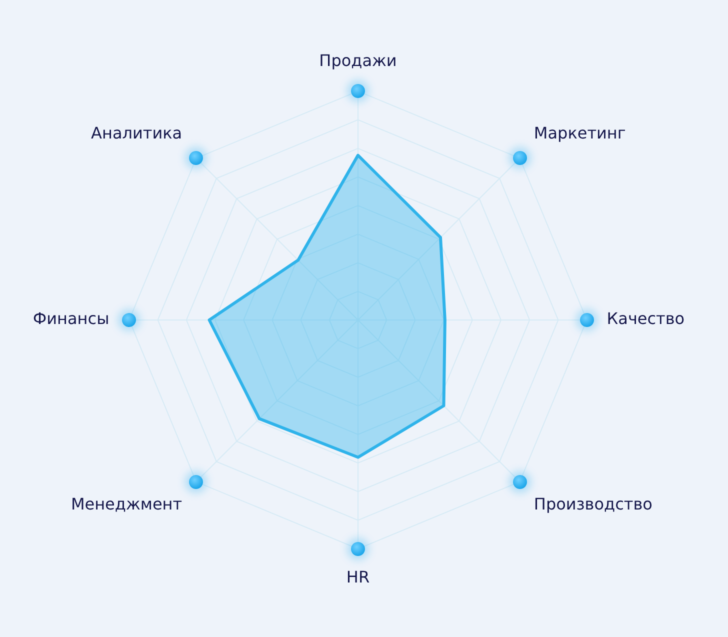 The width and height of the screenshot is (728, 637). I want to click on spoke-label: Аналитика, so click(136, 133).